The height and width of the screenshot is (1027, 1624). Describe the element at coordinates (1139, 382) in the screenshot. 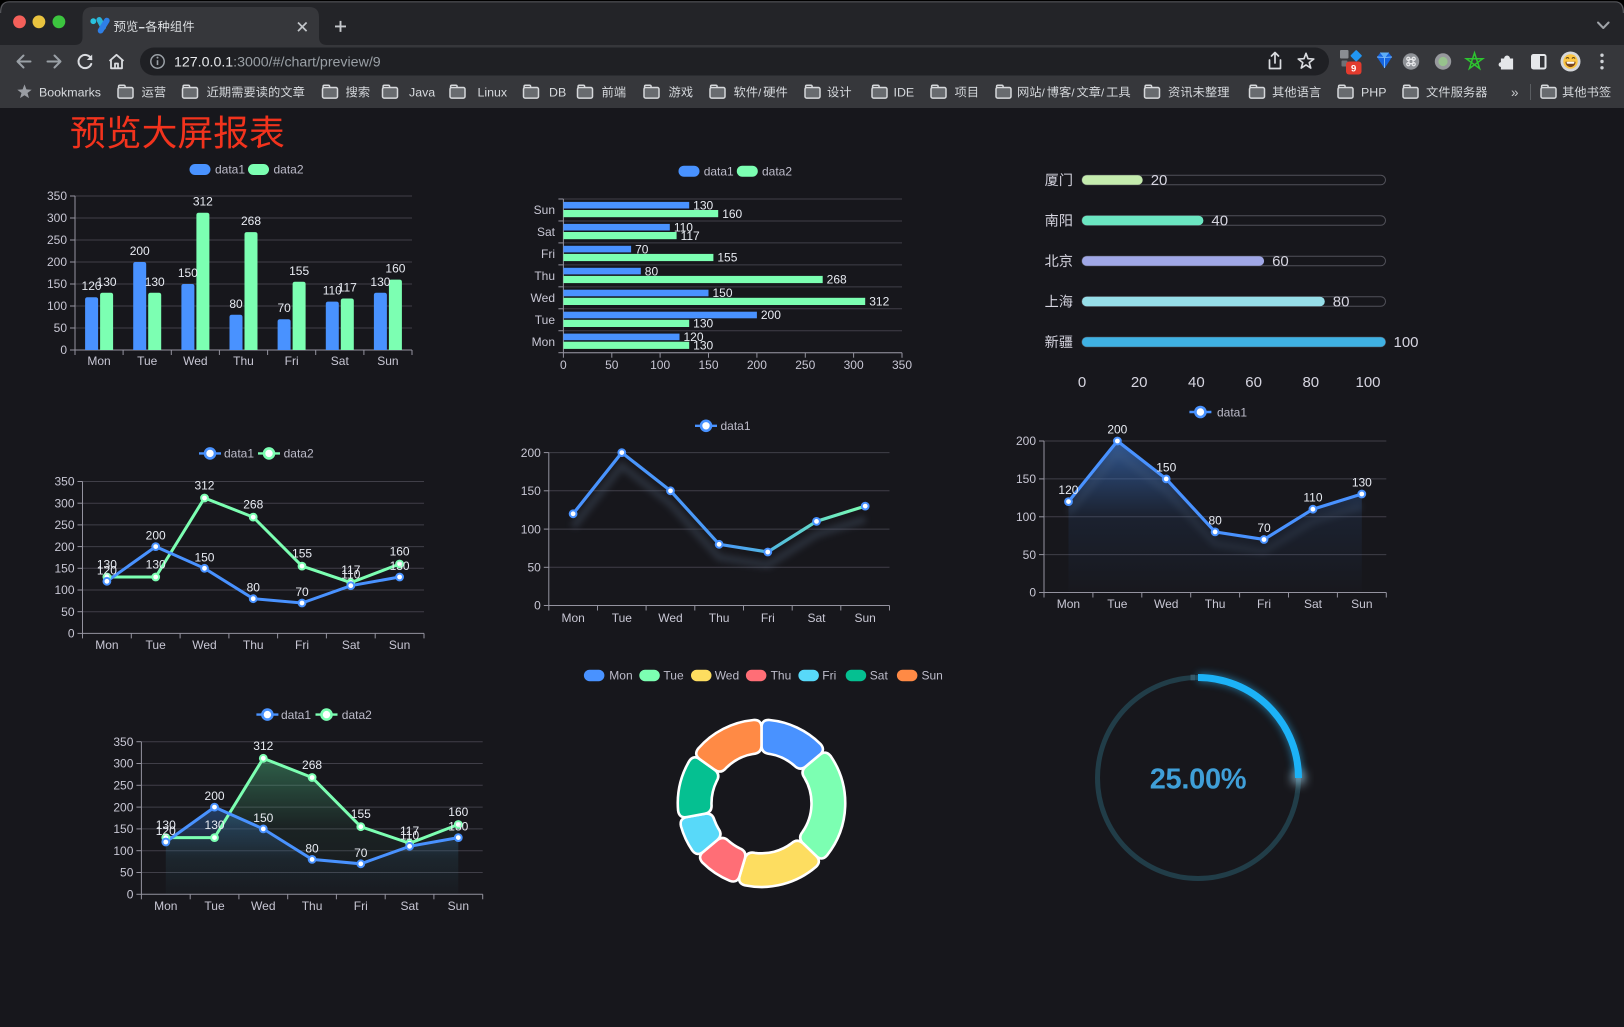

I see `svg-text: 20` at that location.